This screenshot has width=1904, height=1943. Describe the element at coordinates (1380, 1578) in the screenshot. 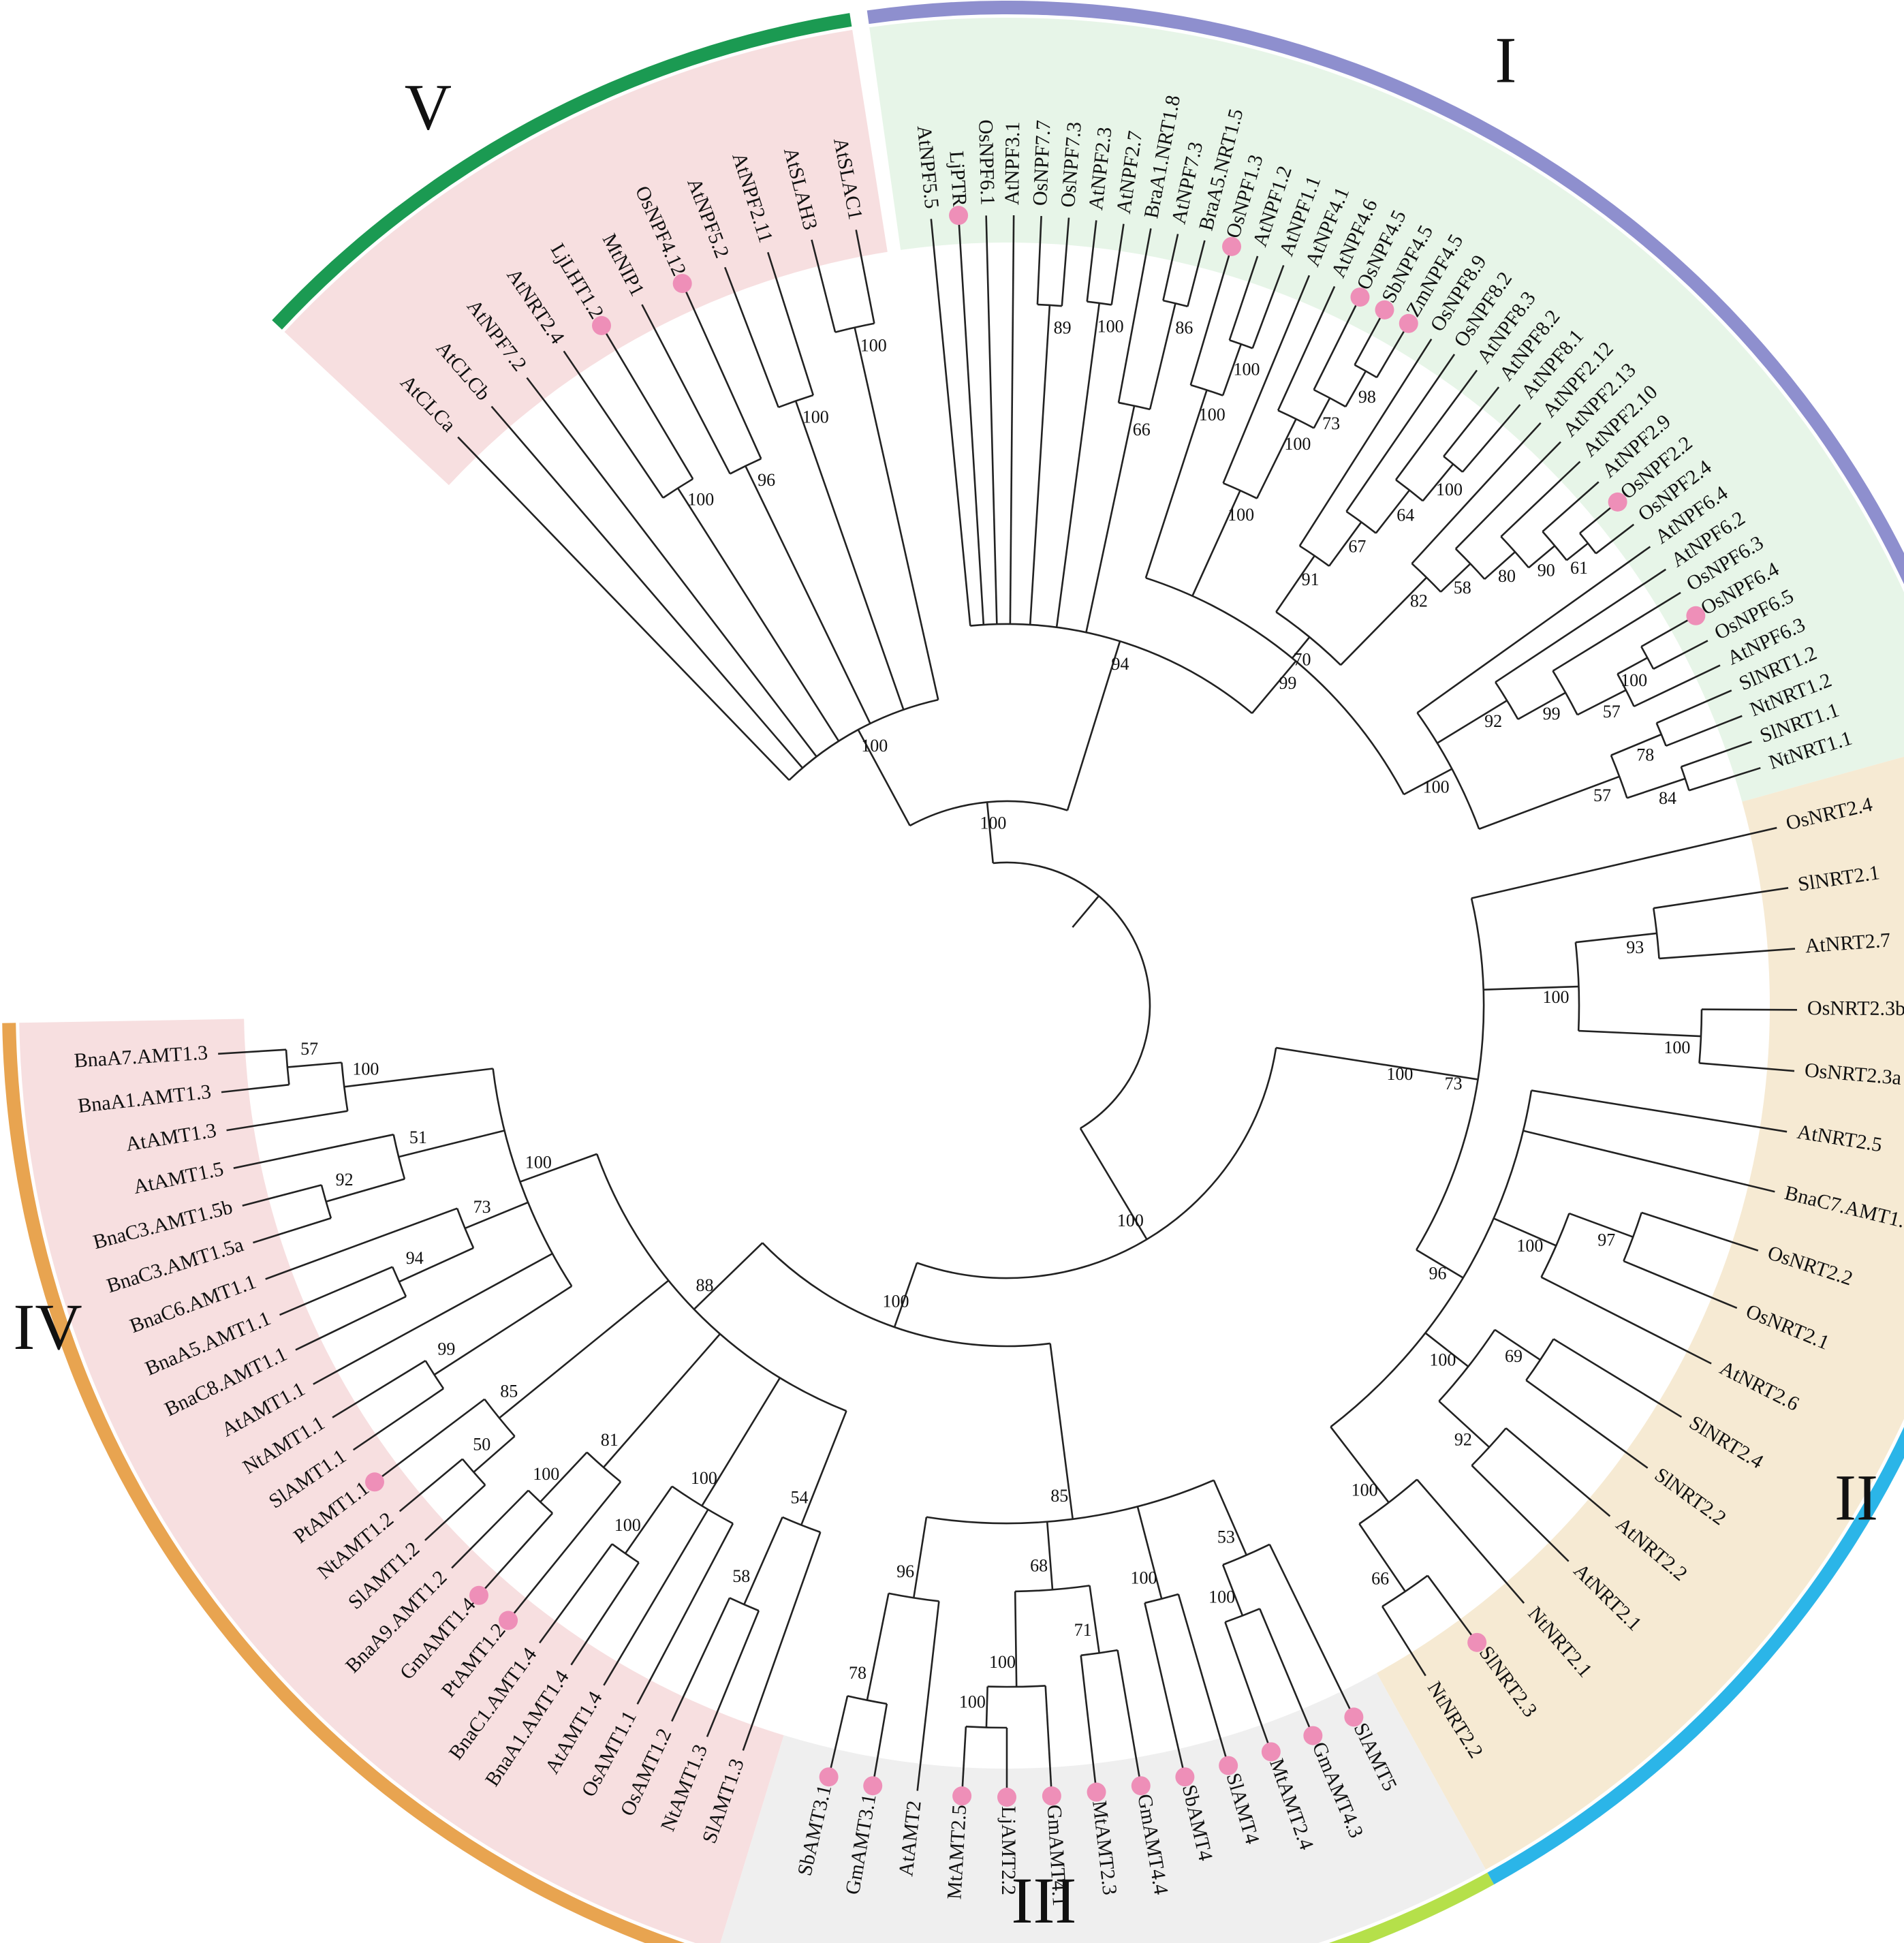

I see `bootstrap-label-48: 66` at that location.